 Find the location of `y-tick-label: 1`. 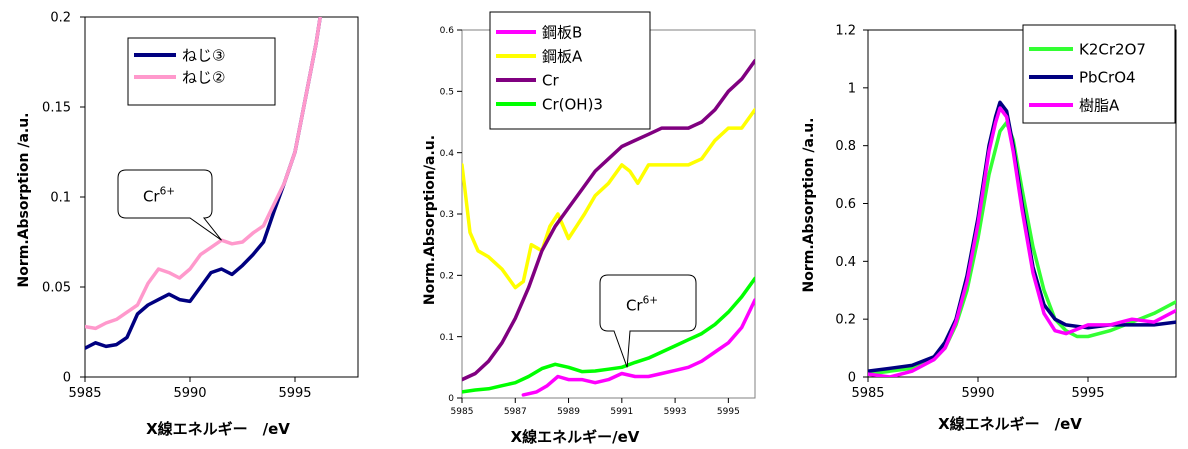

y-tick-label: 1 is located at coordinates (852, 88).